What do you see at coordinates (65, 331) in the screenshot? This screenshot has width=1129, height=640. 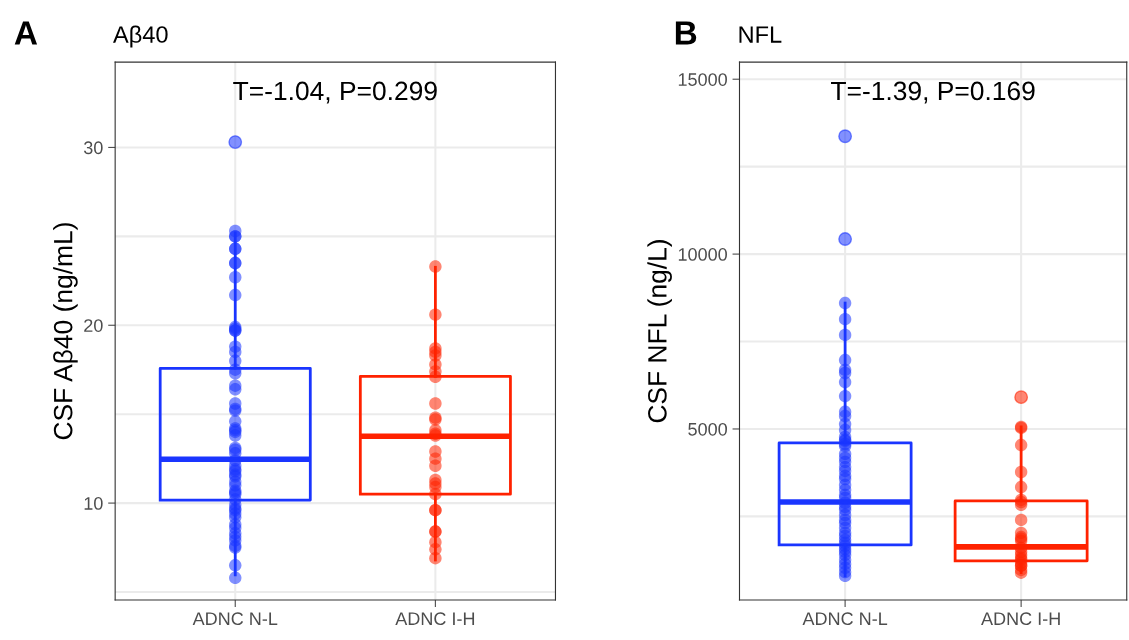 I see `y-axis-title: CSF Aβ40 (ng/mL)` at bounding box center [65, 331].